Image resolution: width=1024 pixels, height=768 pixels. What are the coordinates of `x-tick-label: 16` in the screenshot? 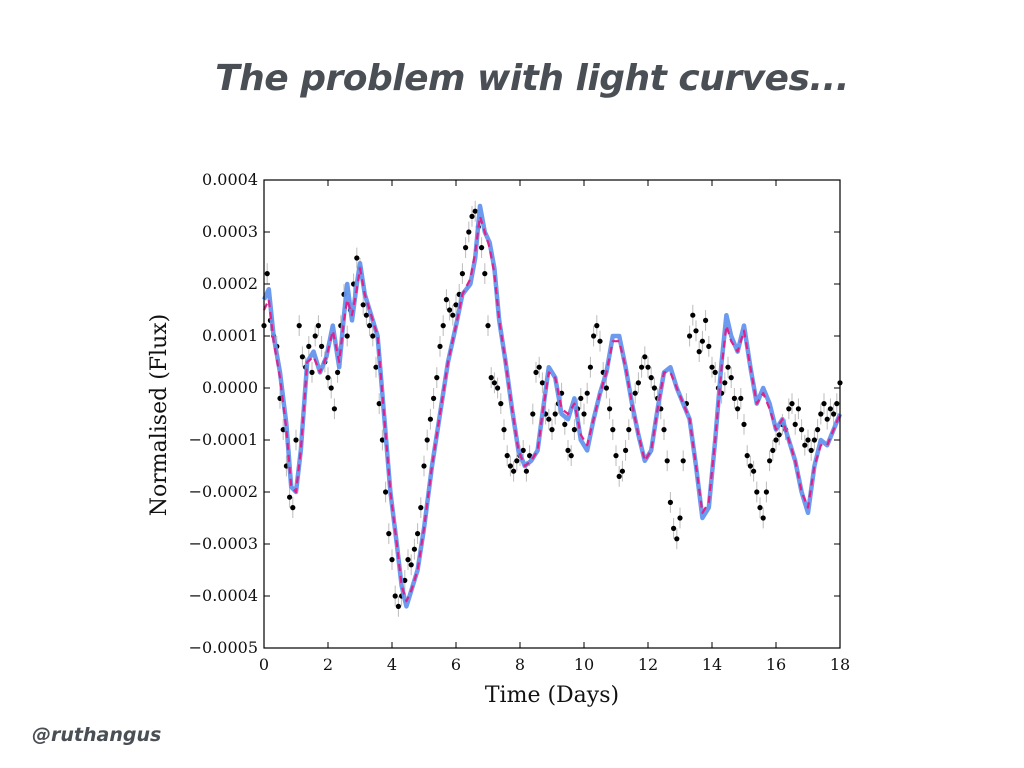 It's located at (776, 664).